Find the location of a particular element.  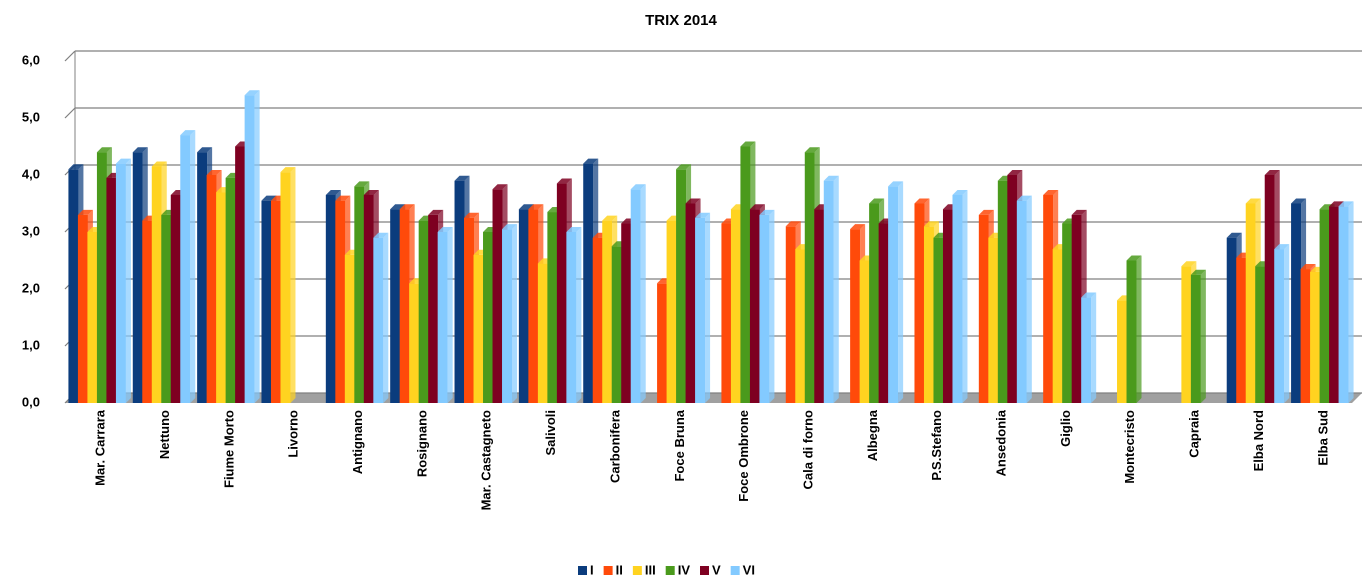

x-tick-label: Capraia is located at coordinates (1194, 433).